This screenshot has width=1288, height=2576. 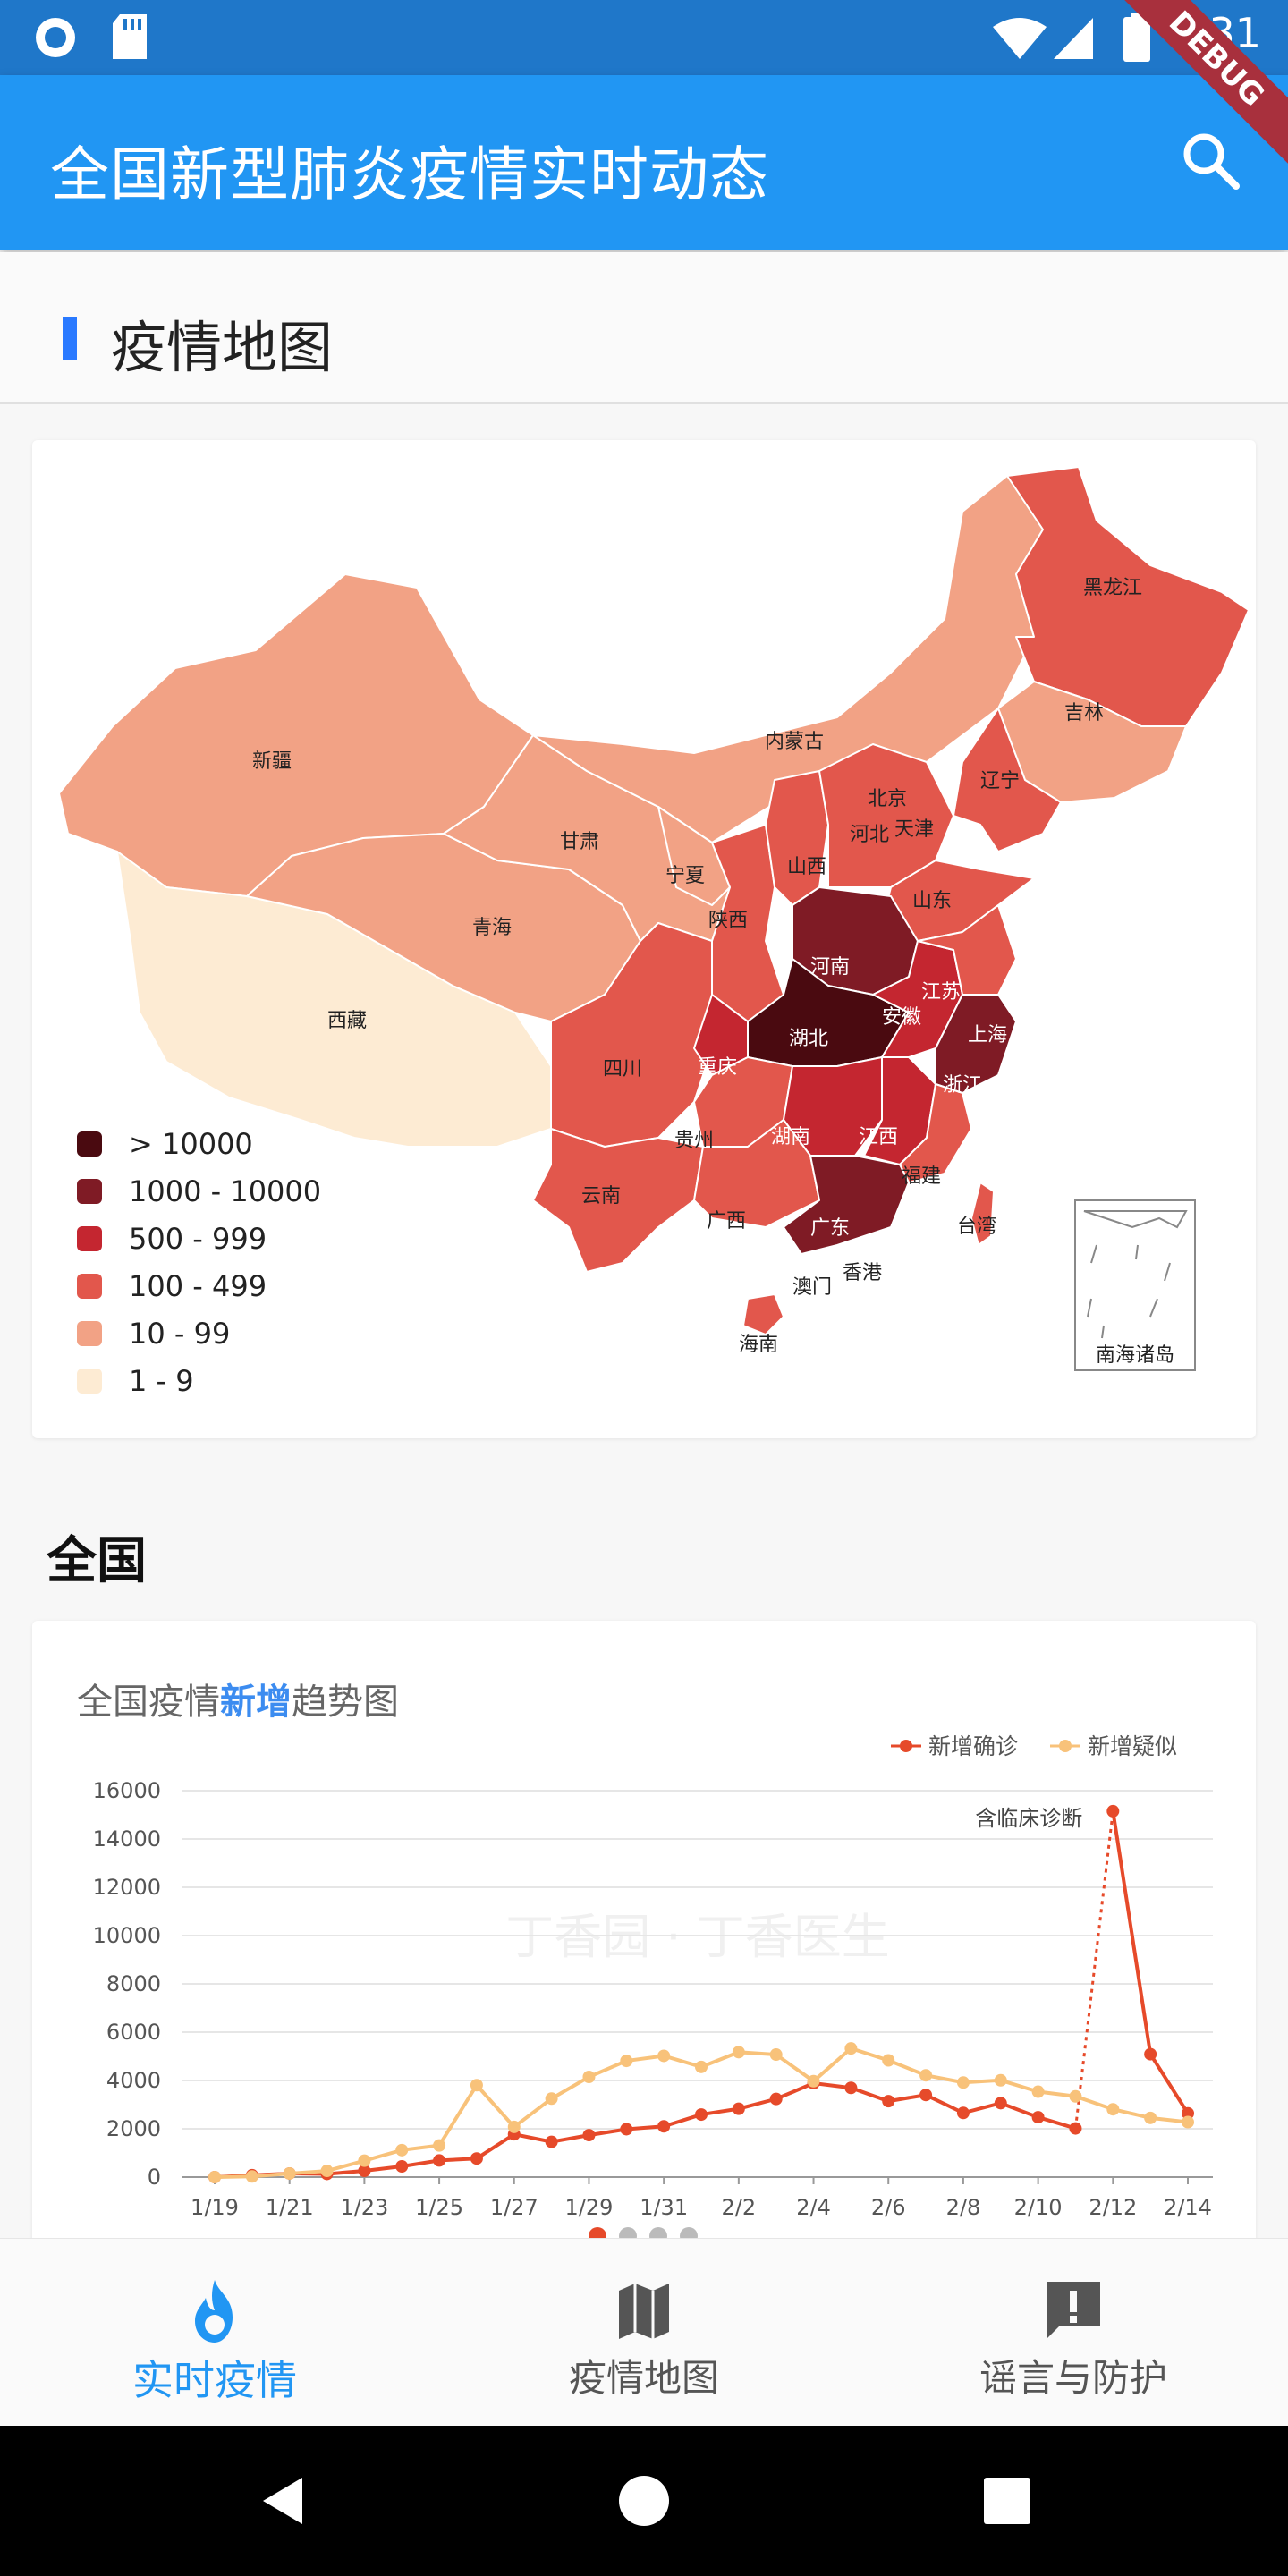 I want to click on alert-message-icon, so click(x=1073, y=2310).